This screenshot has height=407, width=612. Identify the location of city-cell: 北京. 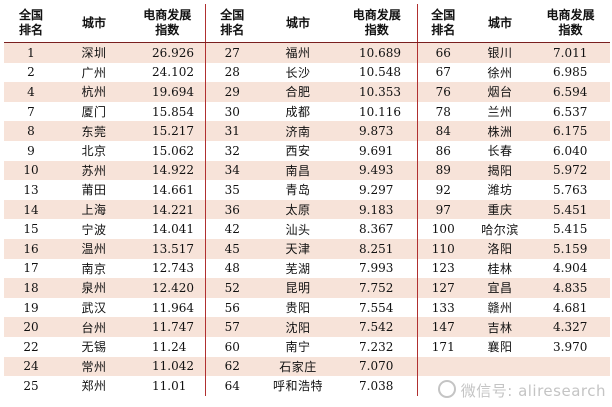
(94, 150).